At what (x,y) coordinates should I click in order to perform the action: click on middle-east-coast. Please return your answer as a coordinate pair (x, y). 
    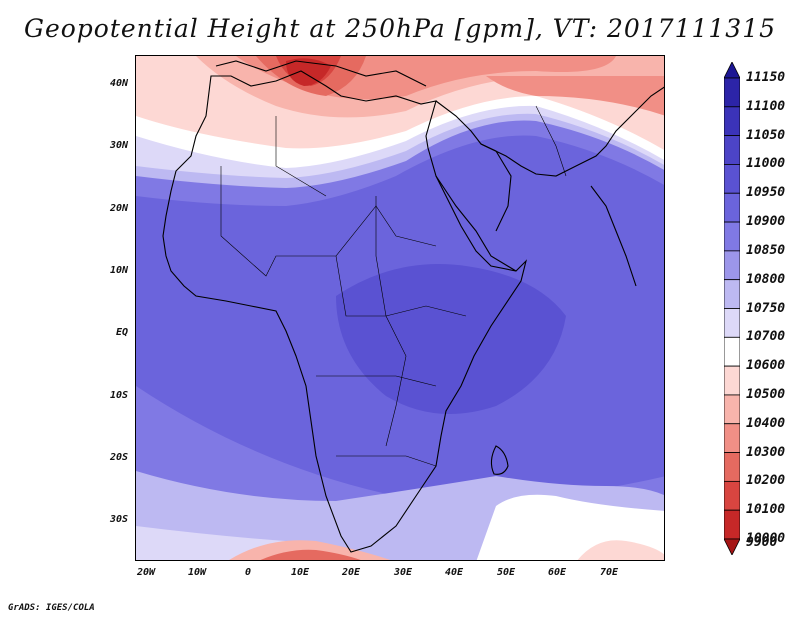
    Looking at the image, I should click on (549, 131).